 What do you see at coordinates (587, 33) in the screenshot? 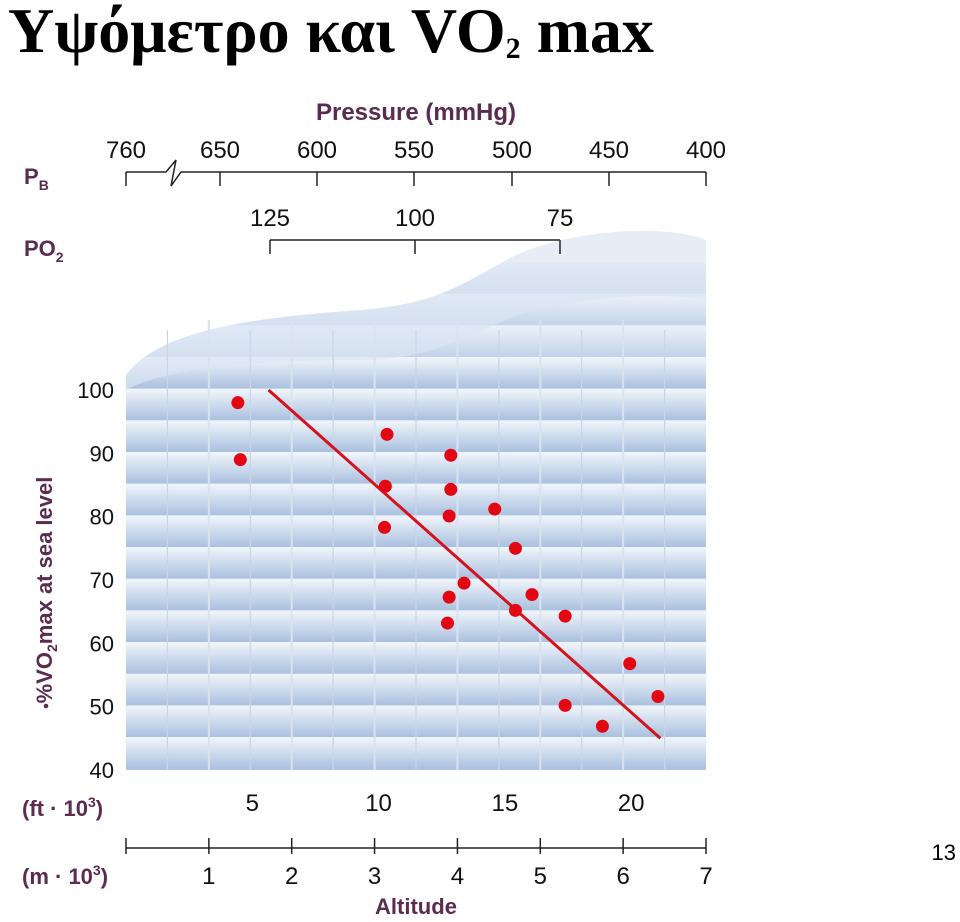
I see `title-text-end: max` at bounding box center [587, 33].